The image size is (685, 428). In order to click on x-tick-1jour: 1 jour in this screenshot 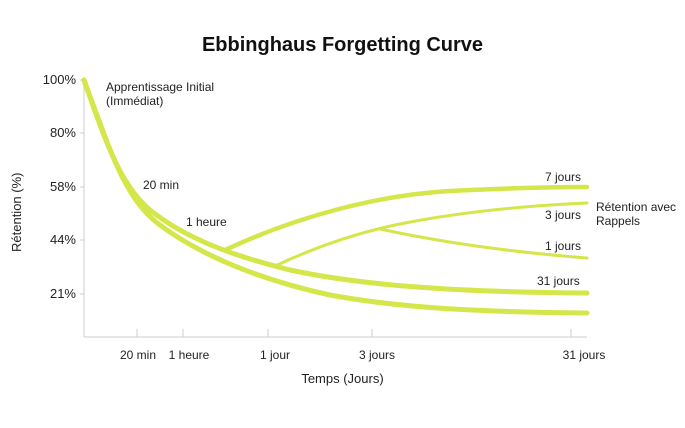, I will do `click(275, 355)`.